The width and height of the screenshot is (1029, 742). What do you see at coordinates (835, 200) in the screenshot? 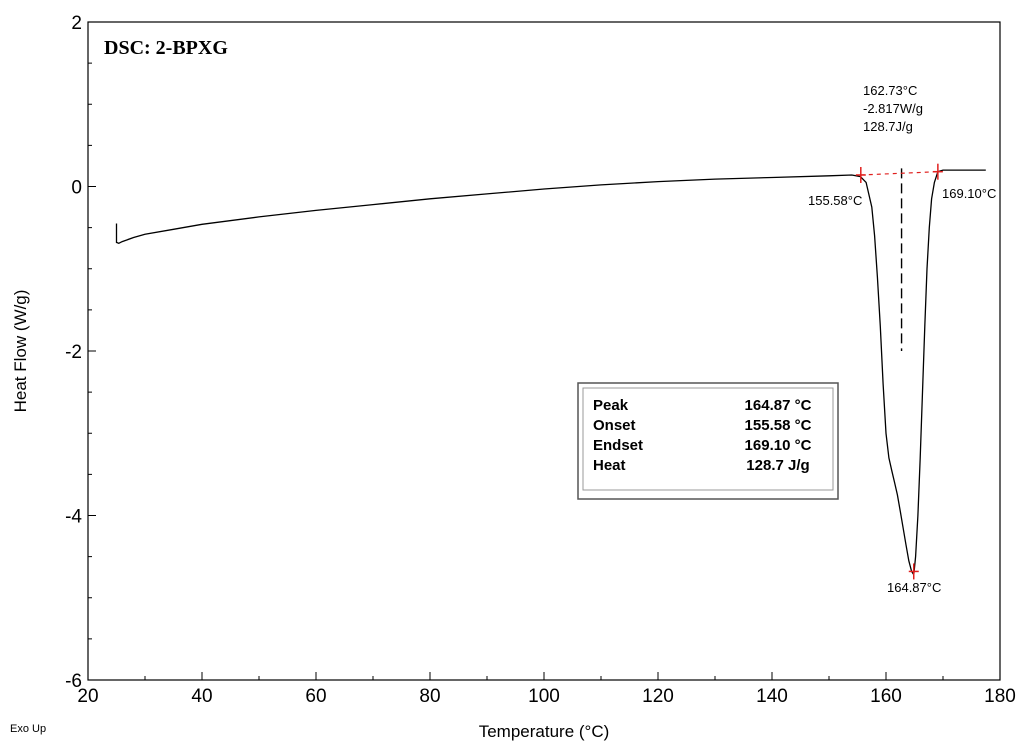
I see `onset-label: 155.58°C` at bounding box center [835, 200].